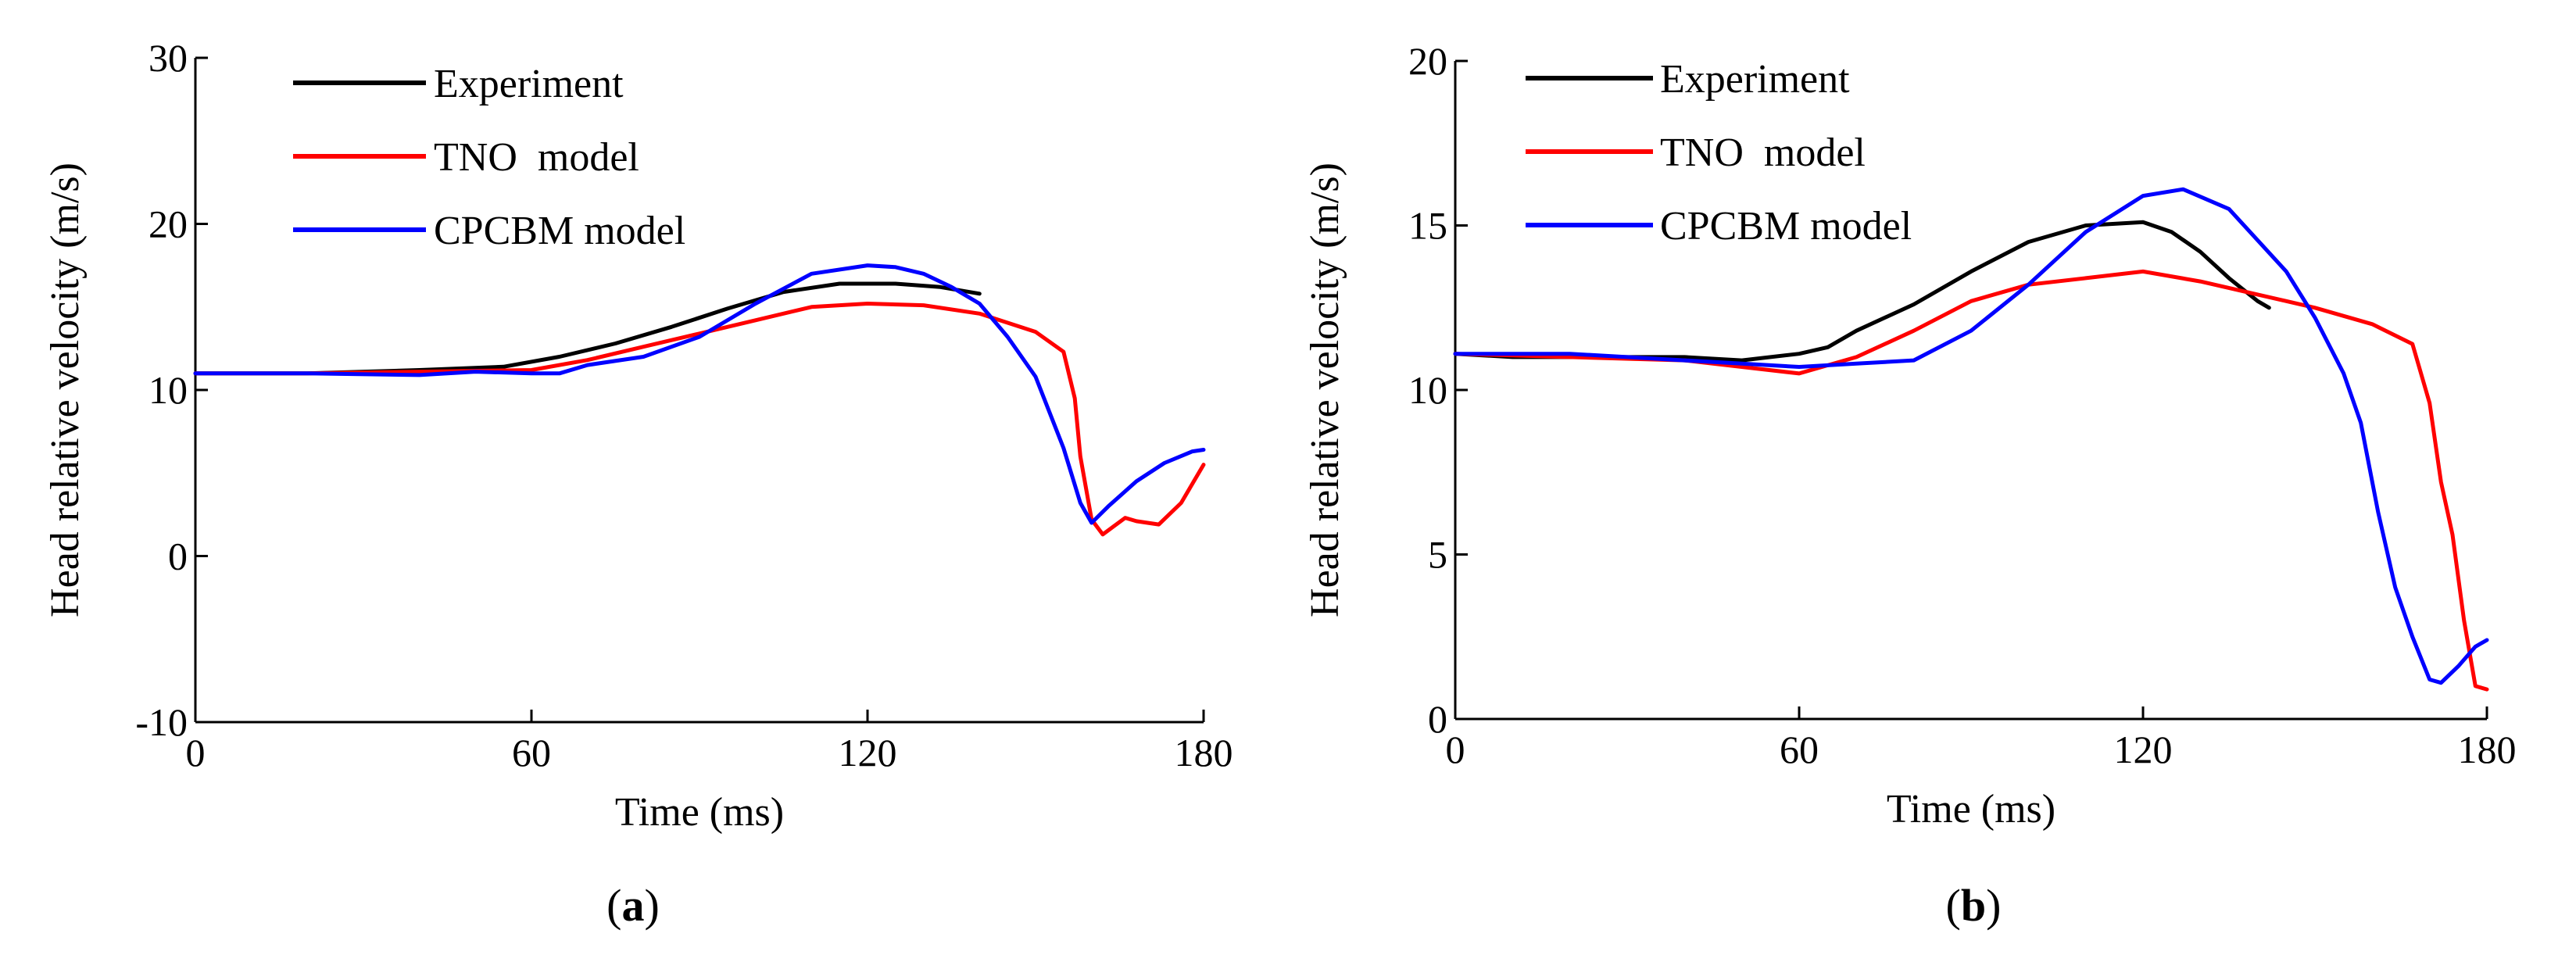 The width and height of the screenshot is (2576, 980). I want to click on panel-letter: a, so click(633, 906).